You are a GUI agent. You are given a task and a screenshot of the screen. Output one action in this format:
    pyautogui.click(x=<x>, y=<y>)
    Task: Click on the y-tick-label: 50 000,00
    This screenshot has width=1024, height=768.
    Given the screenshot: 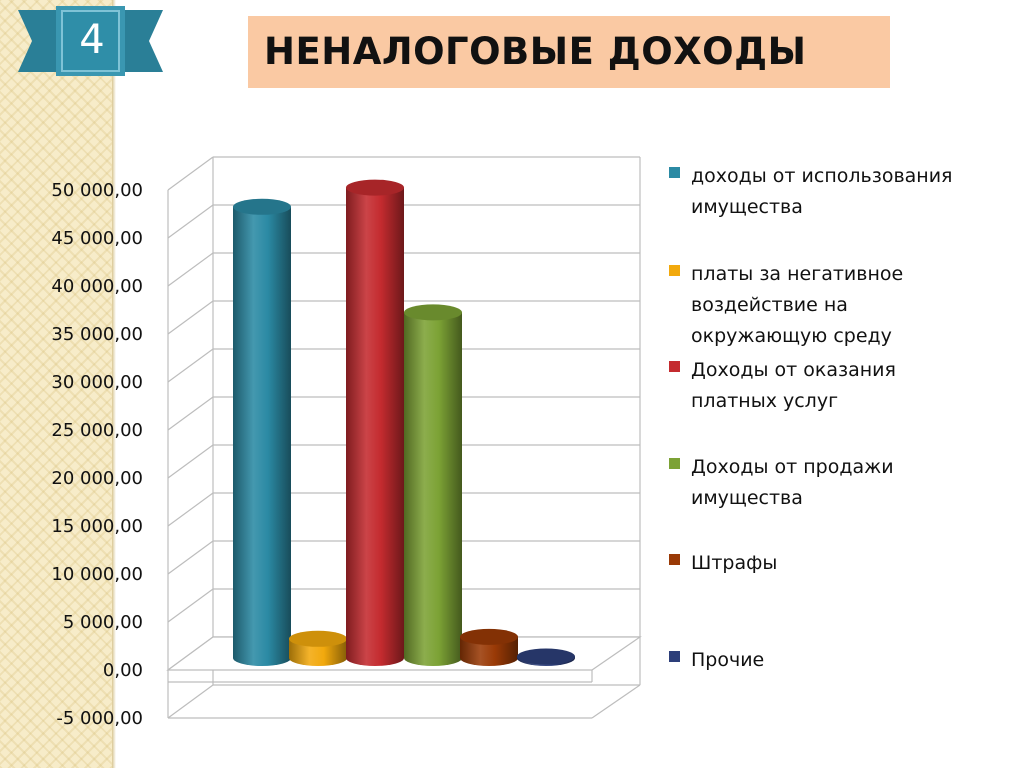 What is the action you would take?
    pyautogui.click(x=97, y=190)
    